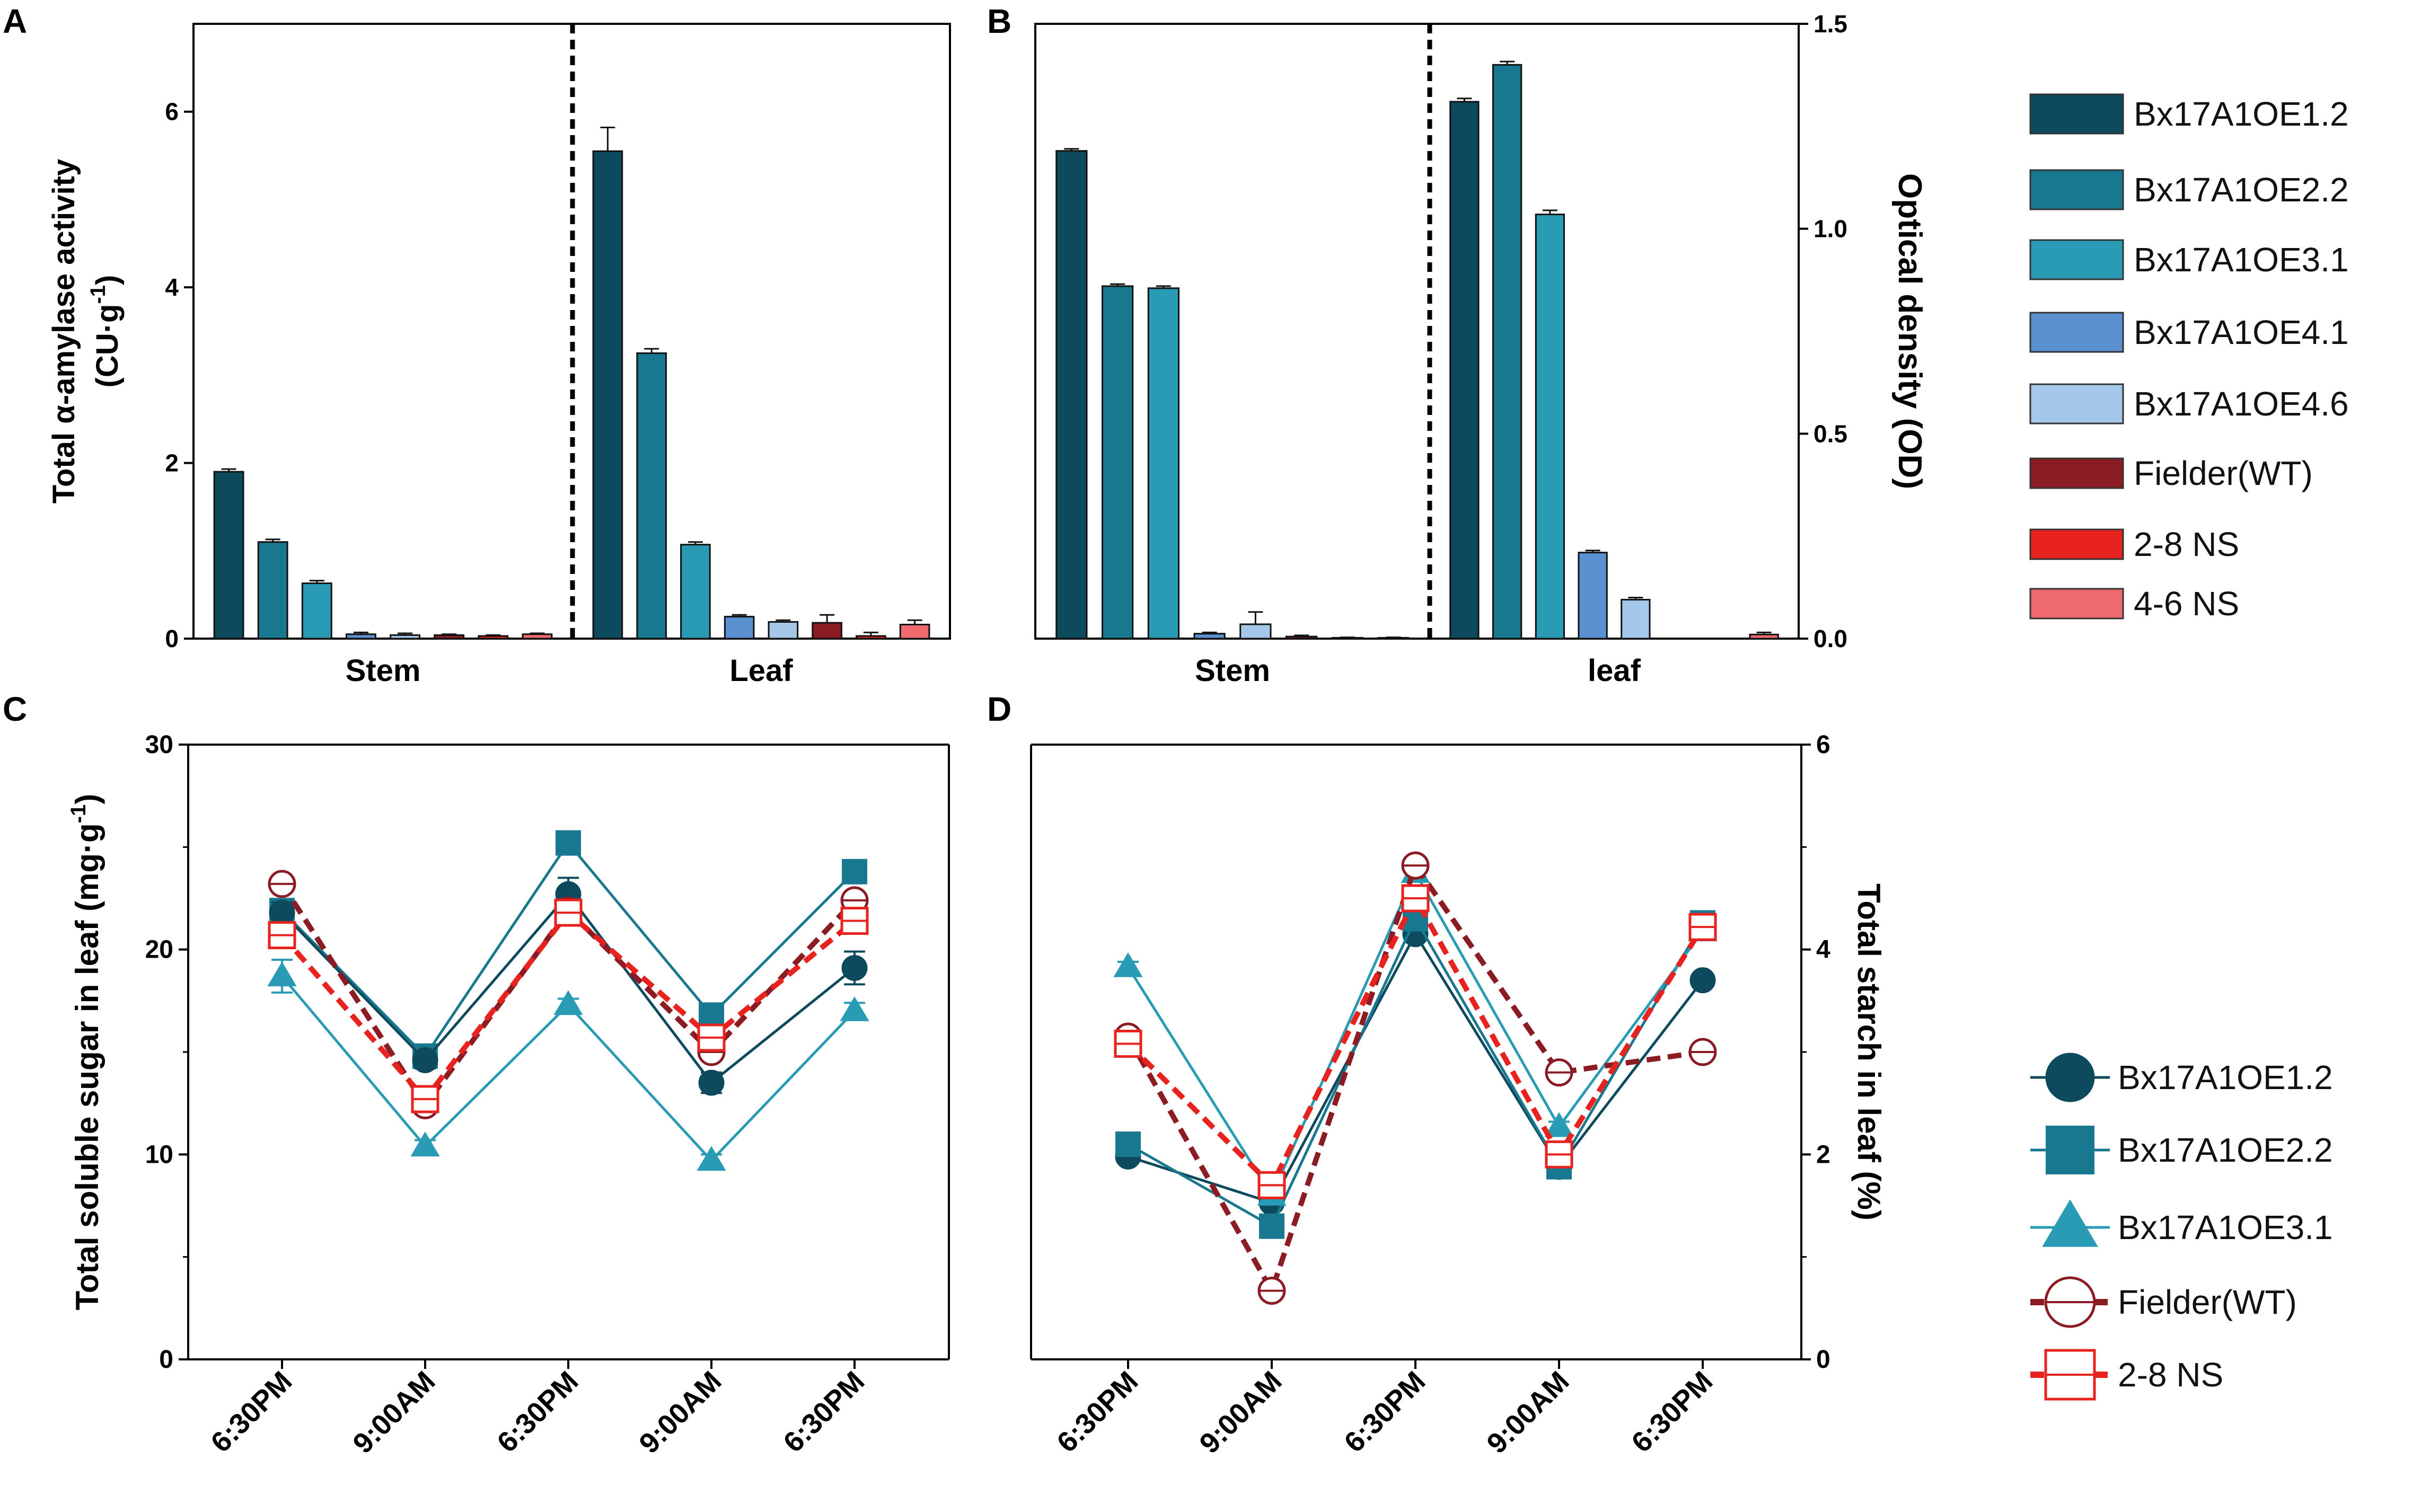 The width and height of the screenshot is (2412, 1512). What do you see at coordinates (2241, 114) in the screenshot?
I see `legend-label: Bx17A1OE1.2` at bounding box center [2241, 114].